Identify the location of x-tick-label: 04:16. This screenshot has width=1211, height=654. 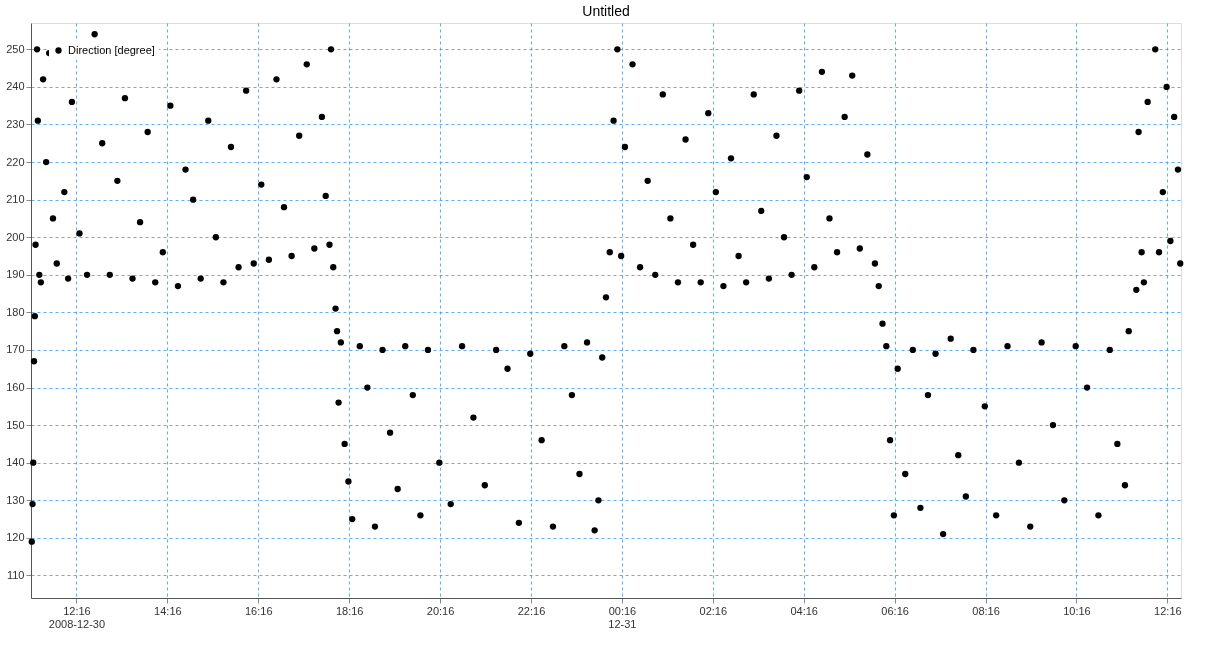
(804, 610).